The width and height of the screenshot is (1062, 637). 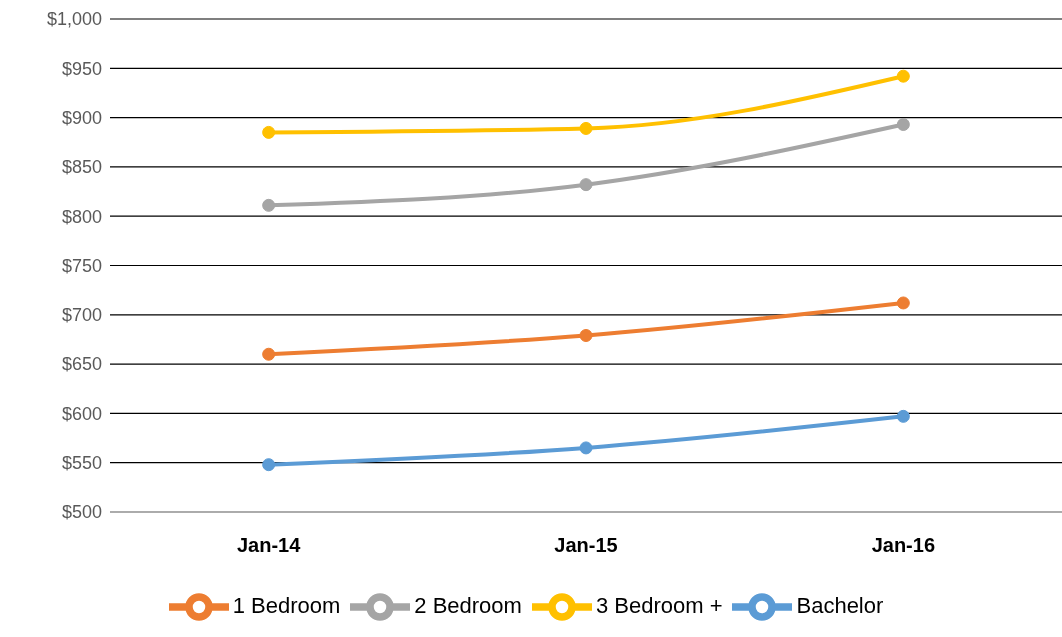 I want to click on y-tick-label: $900, so click(x=81, y=117).